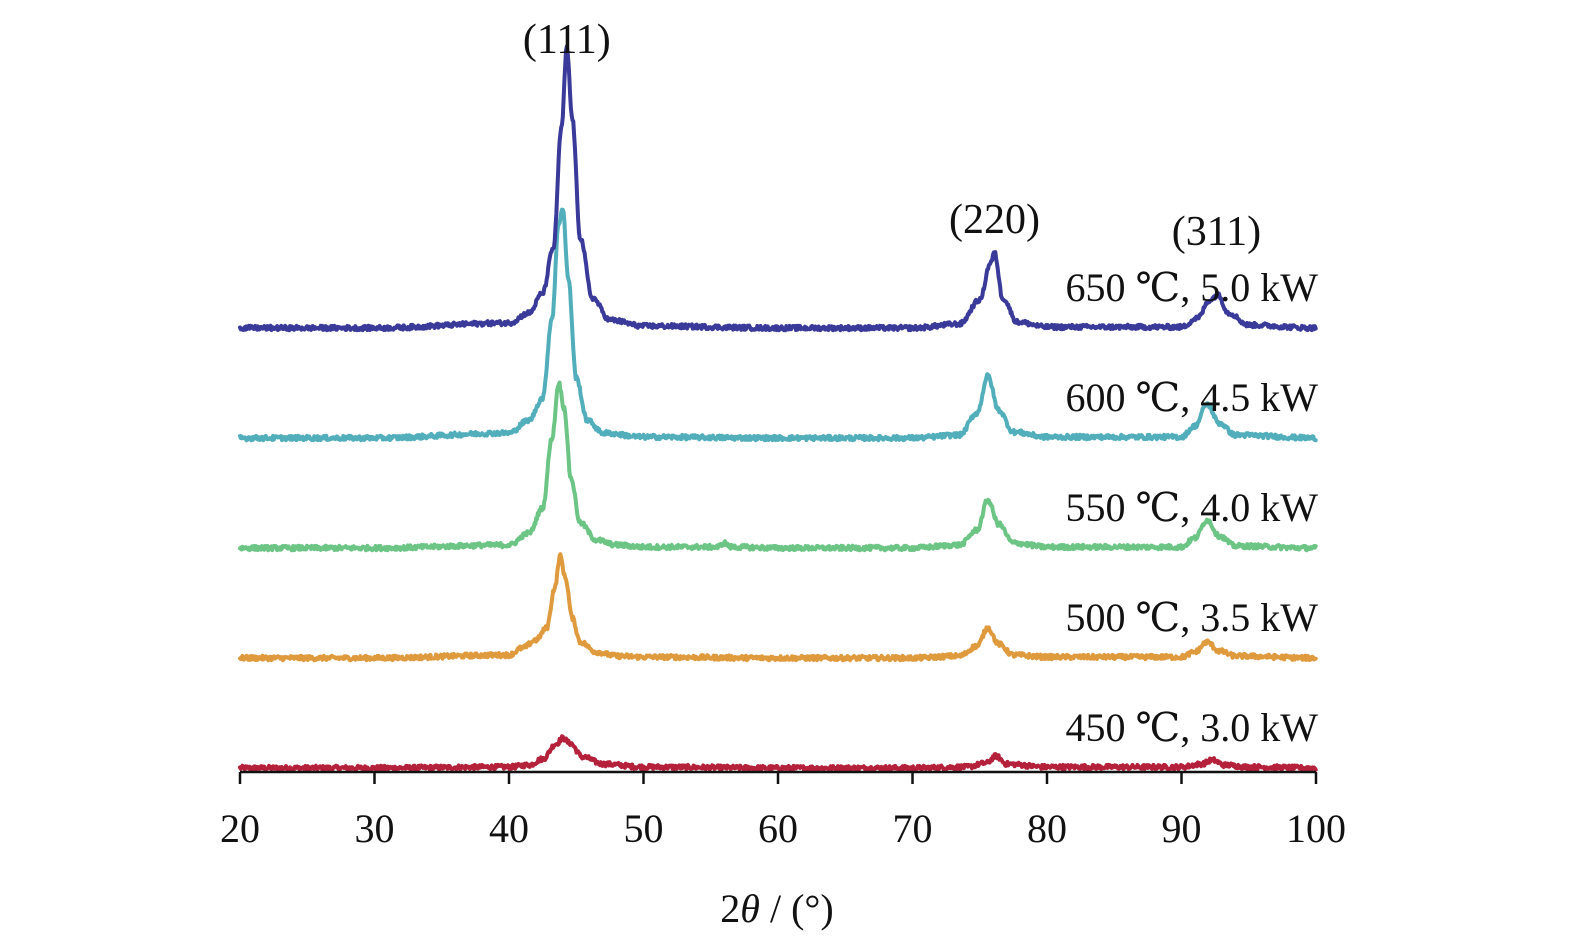 This screenshot has width=1575, height=943. Describe the element at coordinates (1192, 727) in the screenshot. I see `series-label-1: 450 ℃, 3.0 kW` at that location.